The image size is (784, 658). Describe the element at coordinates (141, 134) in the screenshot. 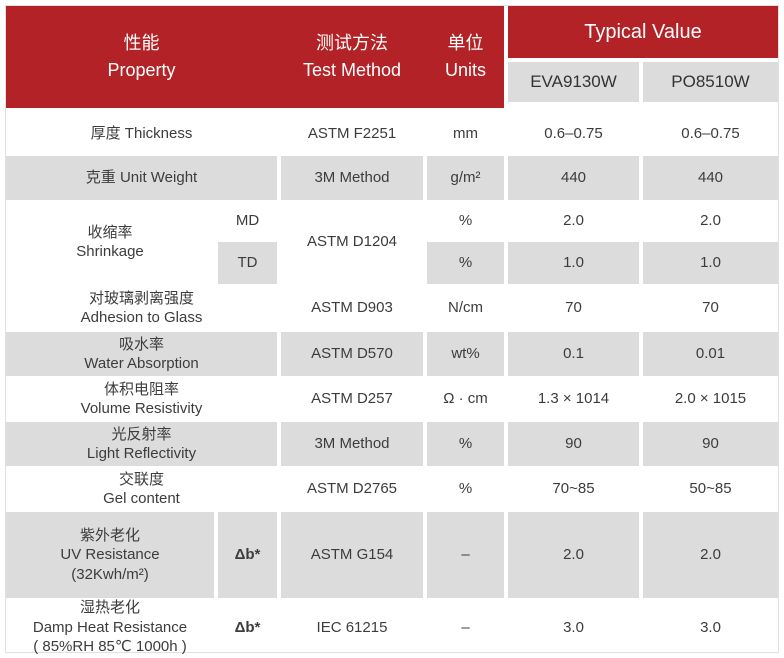

I see `row-thickness-property: 厚度 Thickness` at that location.